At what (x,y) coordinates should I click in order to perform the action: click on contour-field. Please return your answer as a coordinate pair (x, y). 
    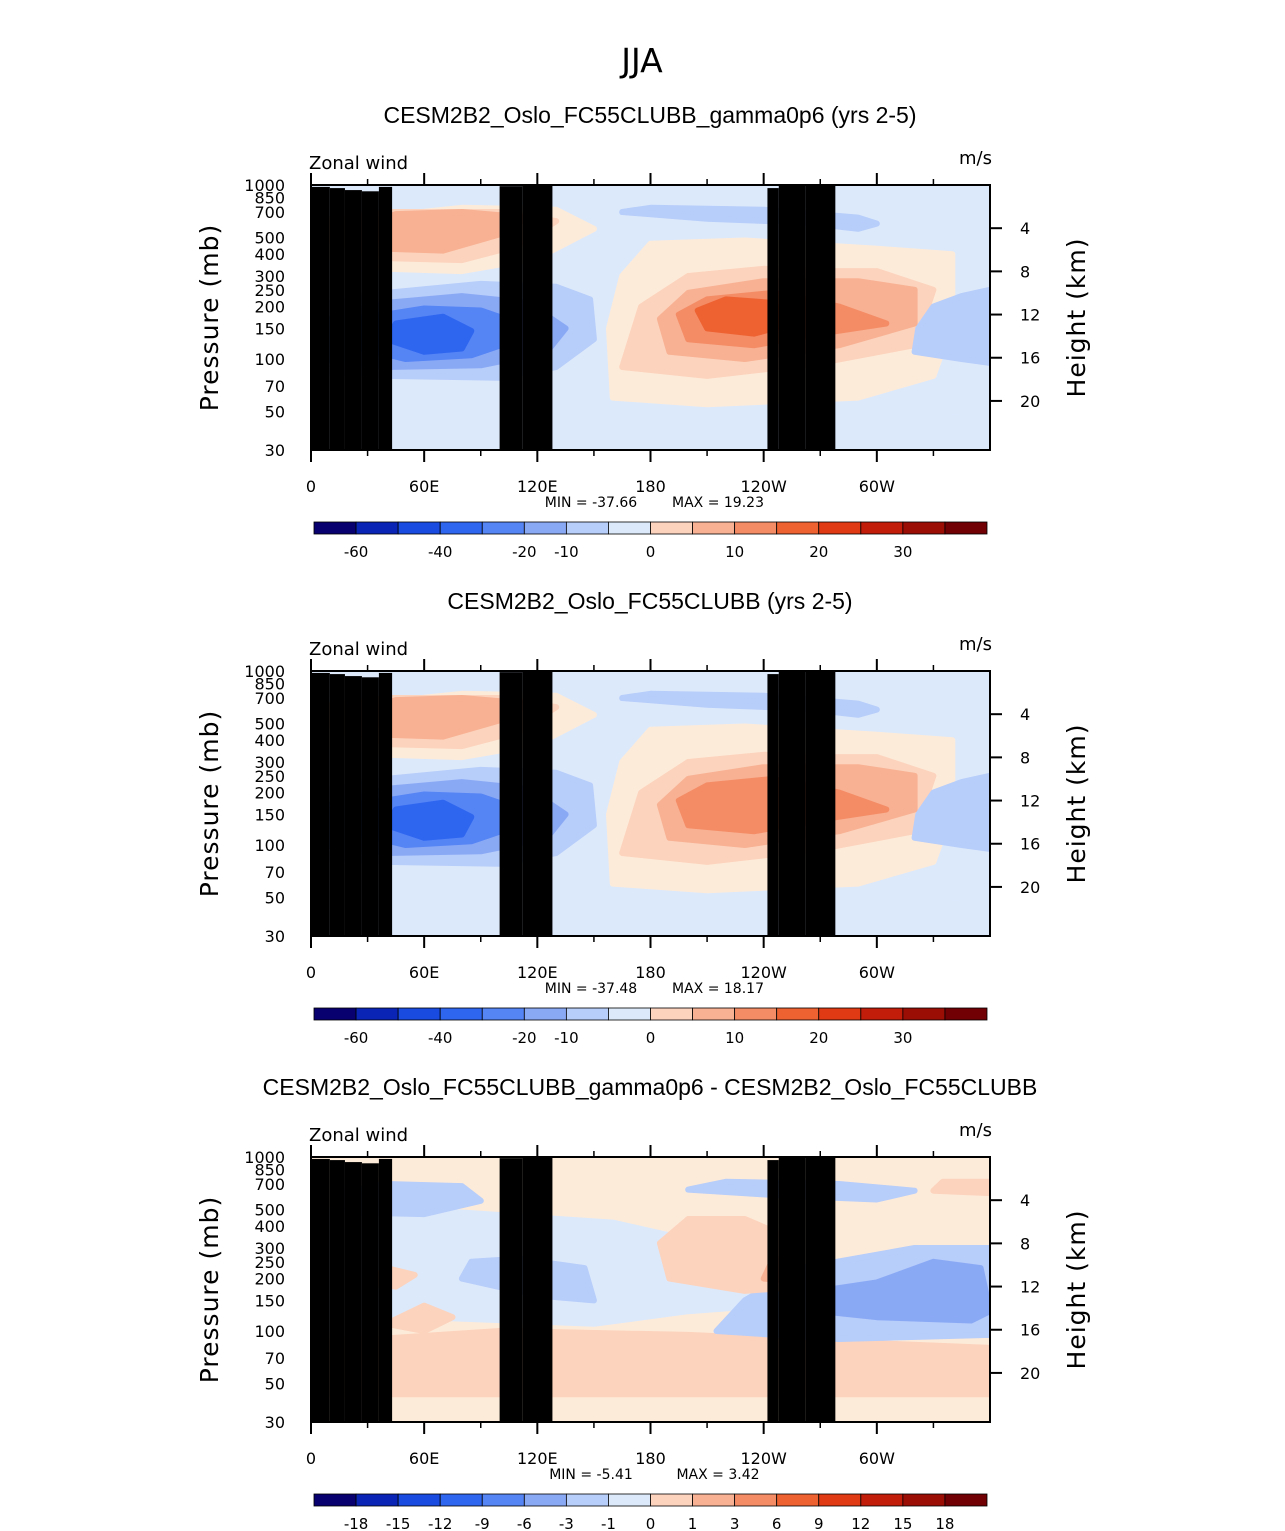
    Looking at the image, I should click on (650, 803).